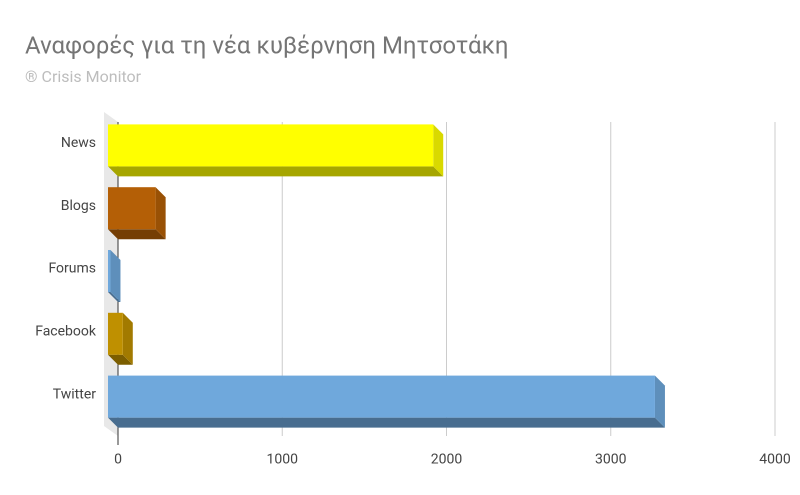  I want to click on chart-title: Αναφορές για τη νέα κυβέρνηση Μητσοτάκη, so click(267, 45).